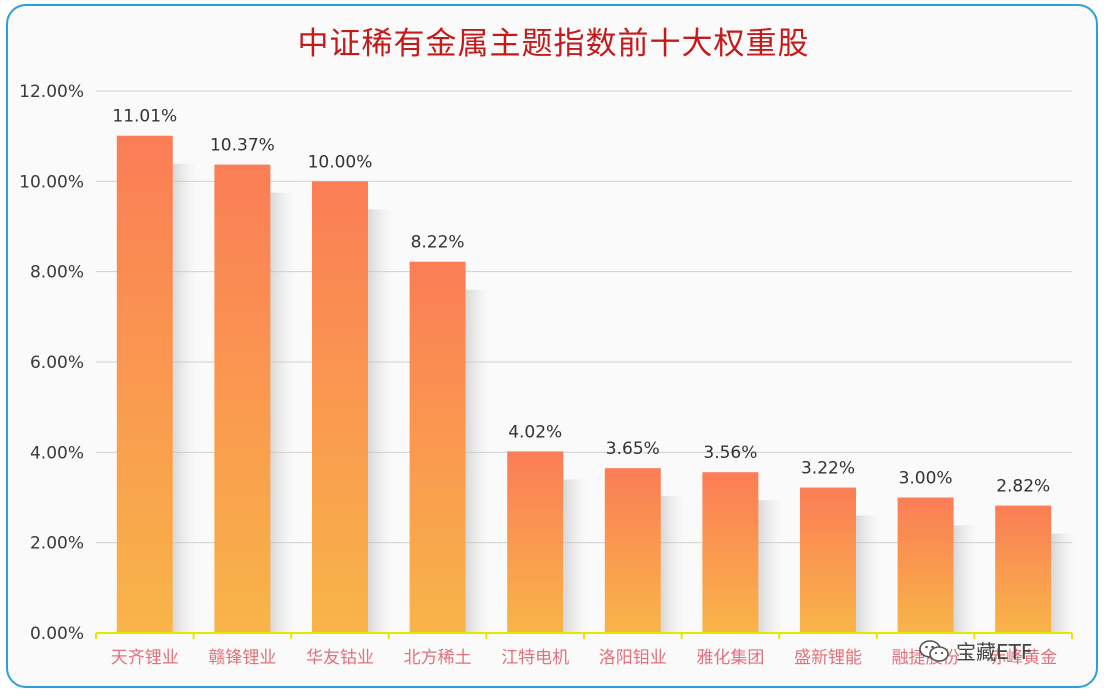 This screenshot has width=1107, height=697. I want to click on chart-title: 中证稀有金属主题指数前十大权重股, so click(553, 44).